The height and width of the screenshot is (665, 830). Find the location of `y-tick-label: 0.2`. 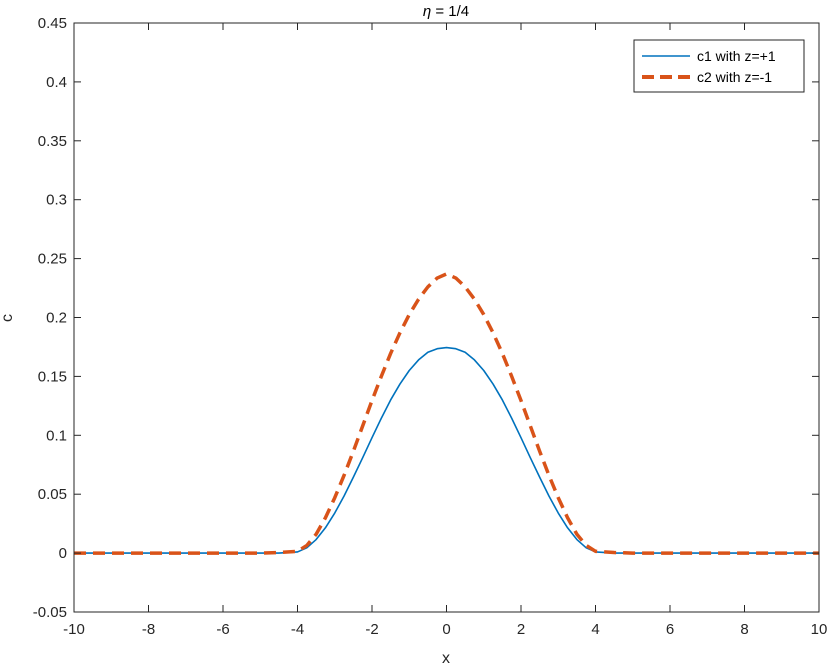

y-tick-label: 0.2 is located at coordinates (56, 318).